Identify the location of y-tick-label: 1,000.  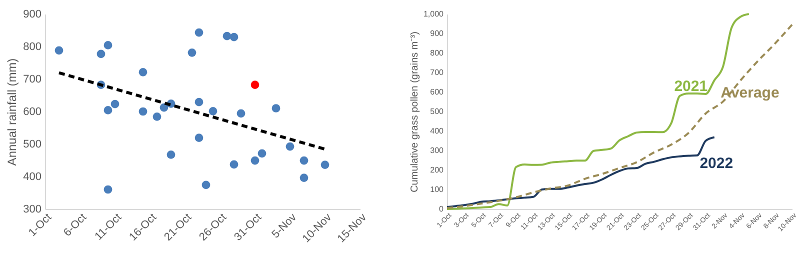
(433, 14).